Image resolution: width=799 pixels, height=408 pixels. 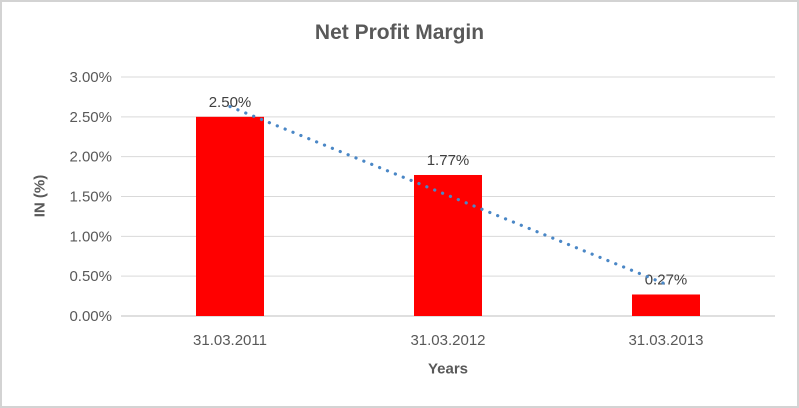 I want to click on chart-title: Net Profit Margin, so click(x=399, y=32).